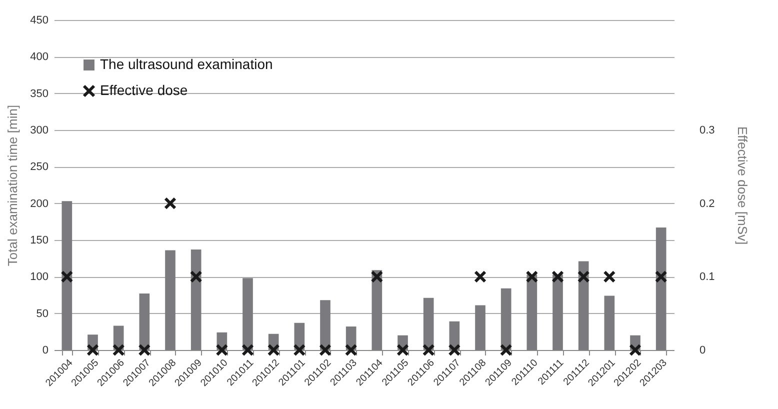 The height and width of the screenshot is (409, 778). What do you see at coordinates (742, 185) in the screenshot?
I see `y2-axis-title: Effective dose [mSv]` at bounding box center [742, 185].